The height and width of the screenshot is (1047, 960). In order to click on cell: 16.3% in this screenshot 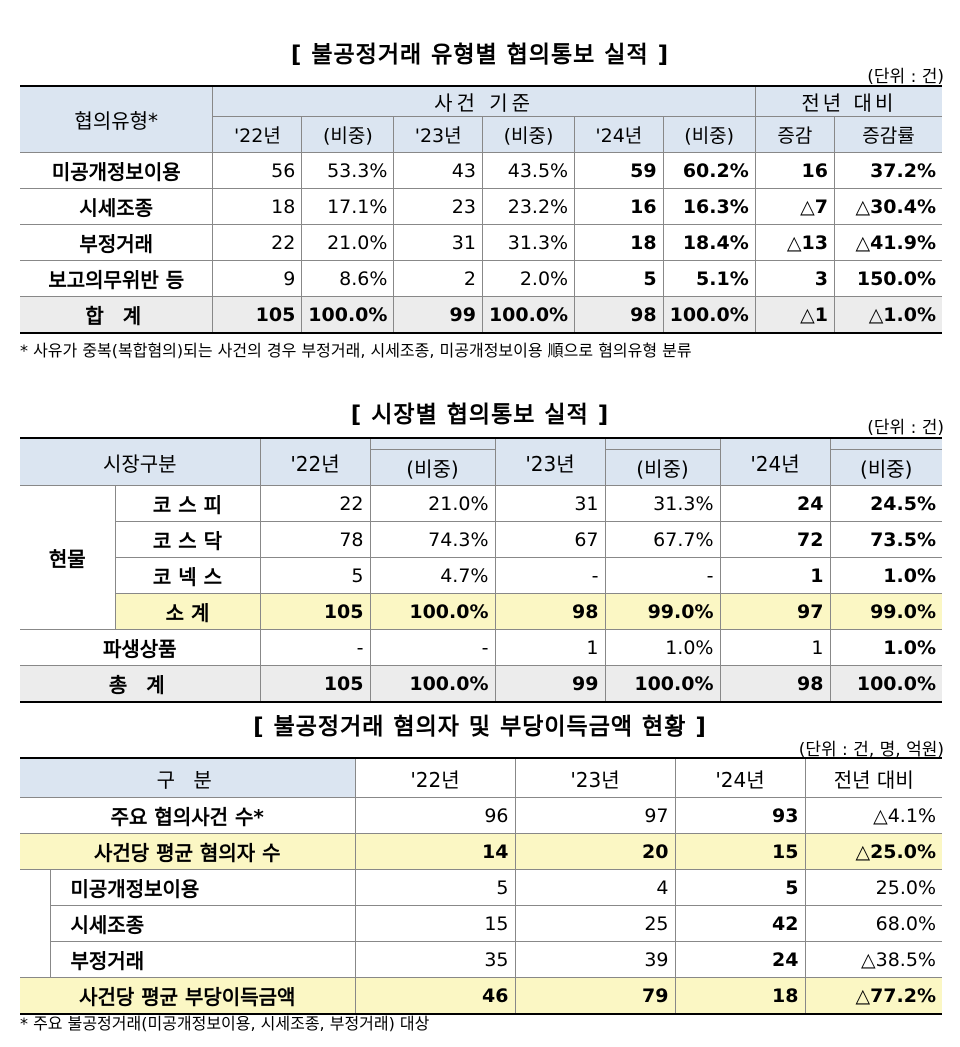, I will do `click(709, 206)`.